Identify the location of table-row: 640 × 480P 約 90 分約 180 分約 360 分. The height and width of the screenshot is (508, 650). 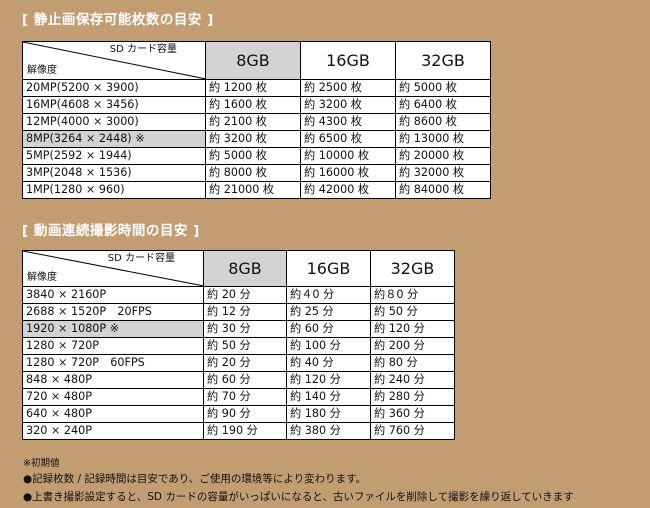
(238, 414).